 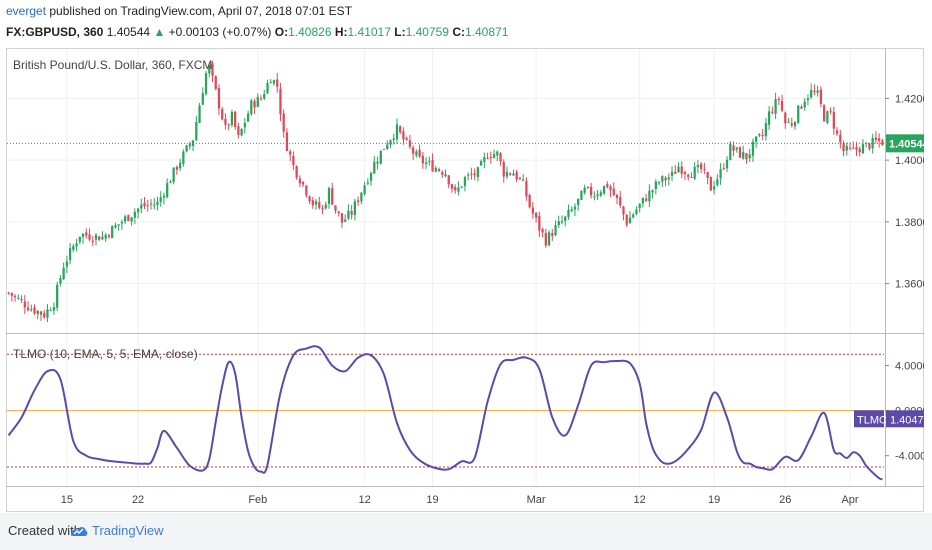 What do you see at coordinates (281, 32) in the screenshot?
I see `open-label: O:` at bounding box center [281, 32].